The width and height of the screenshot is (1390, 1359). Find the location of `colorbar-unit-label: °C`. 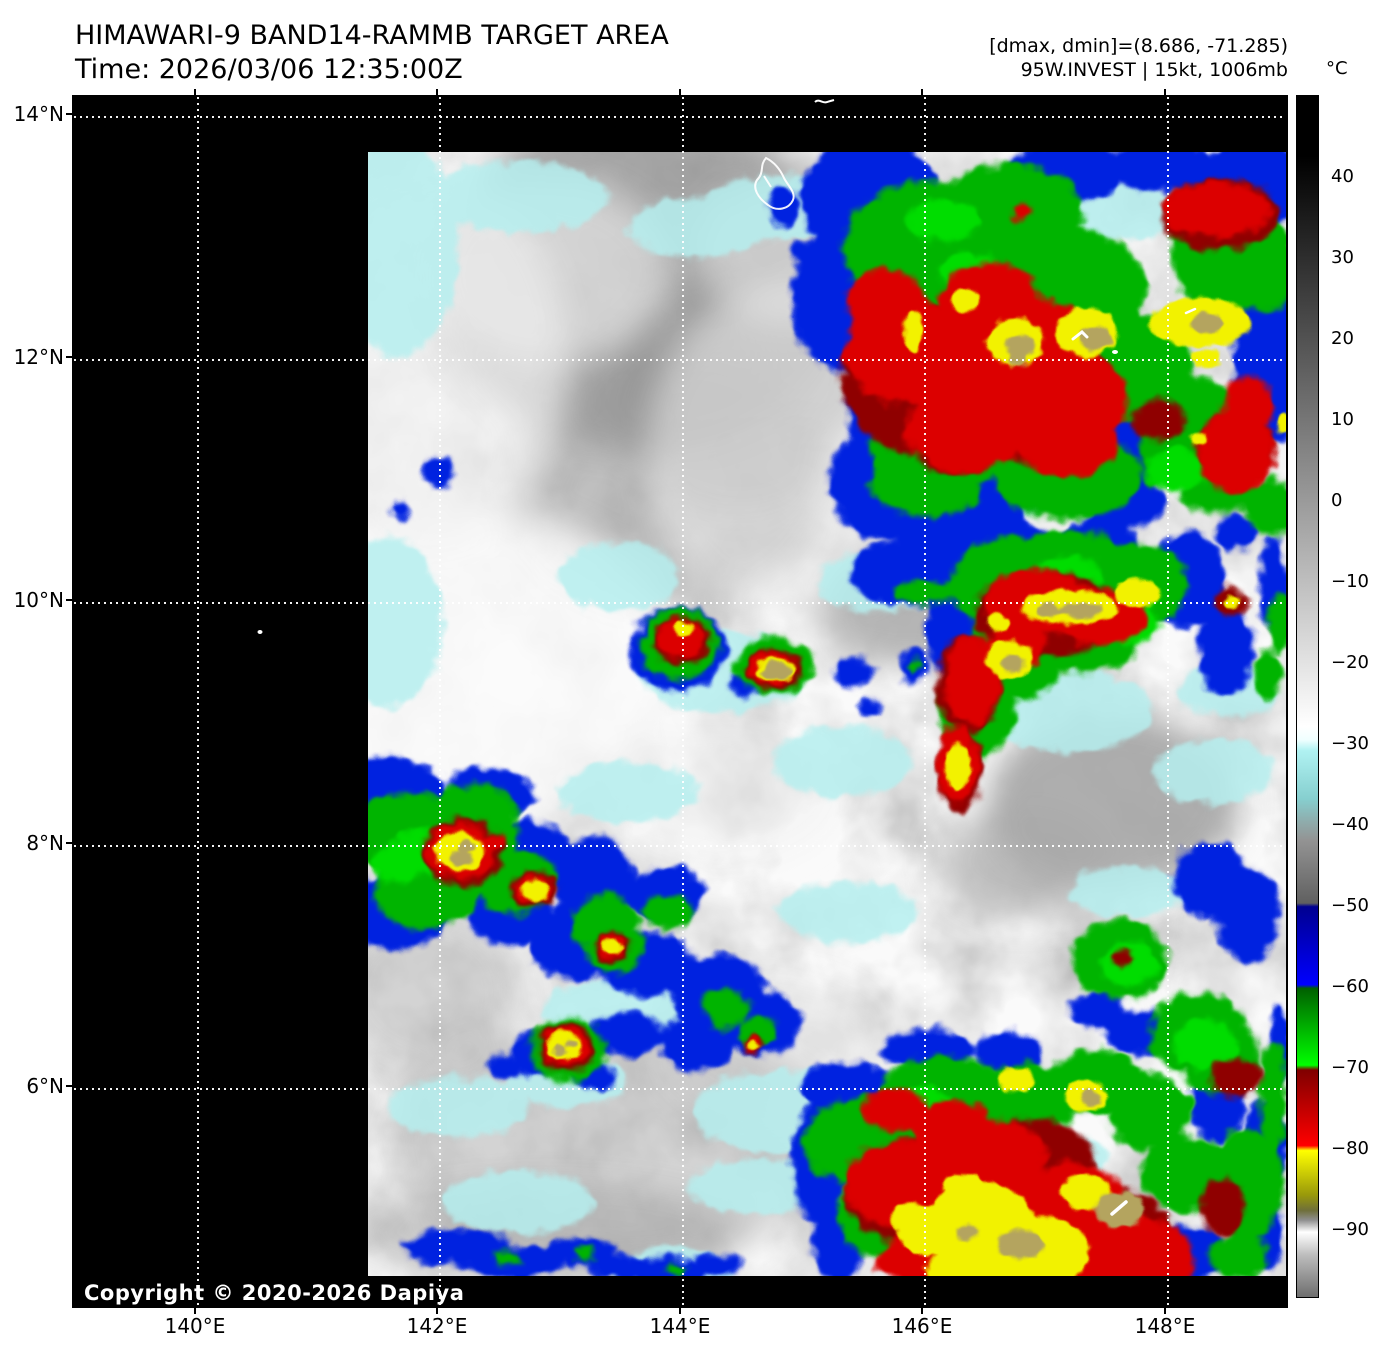

colorbar-unit-label: °C is located at coordinates (1337, 68).